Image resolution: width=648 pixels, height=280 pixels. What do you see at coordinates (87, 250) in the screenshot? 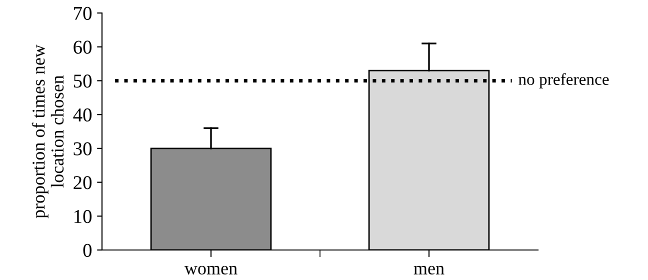
I see `y-tick-label: 0` at bounding box center [87, 250].